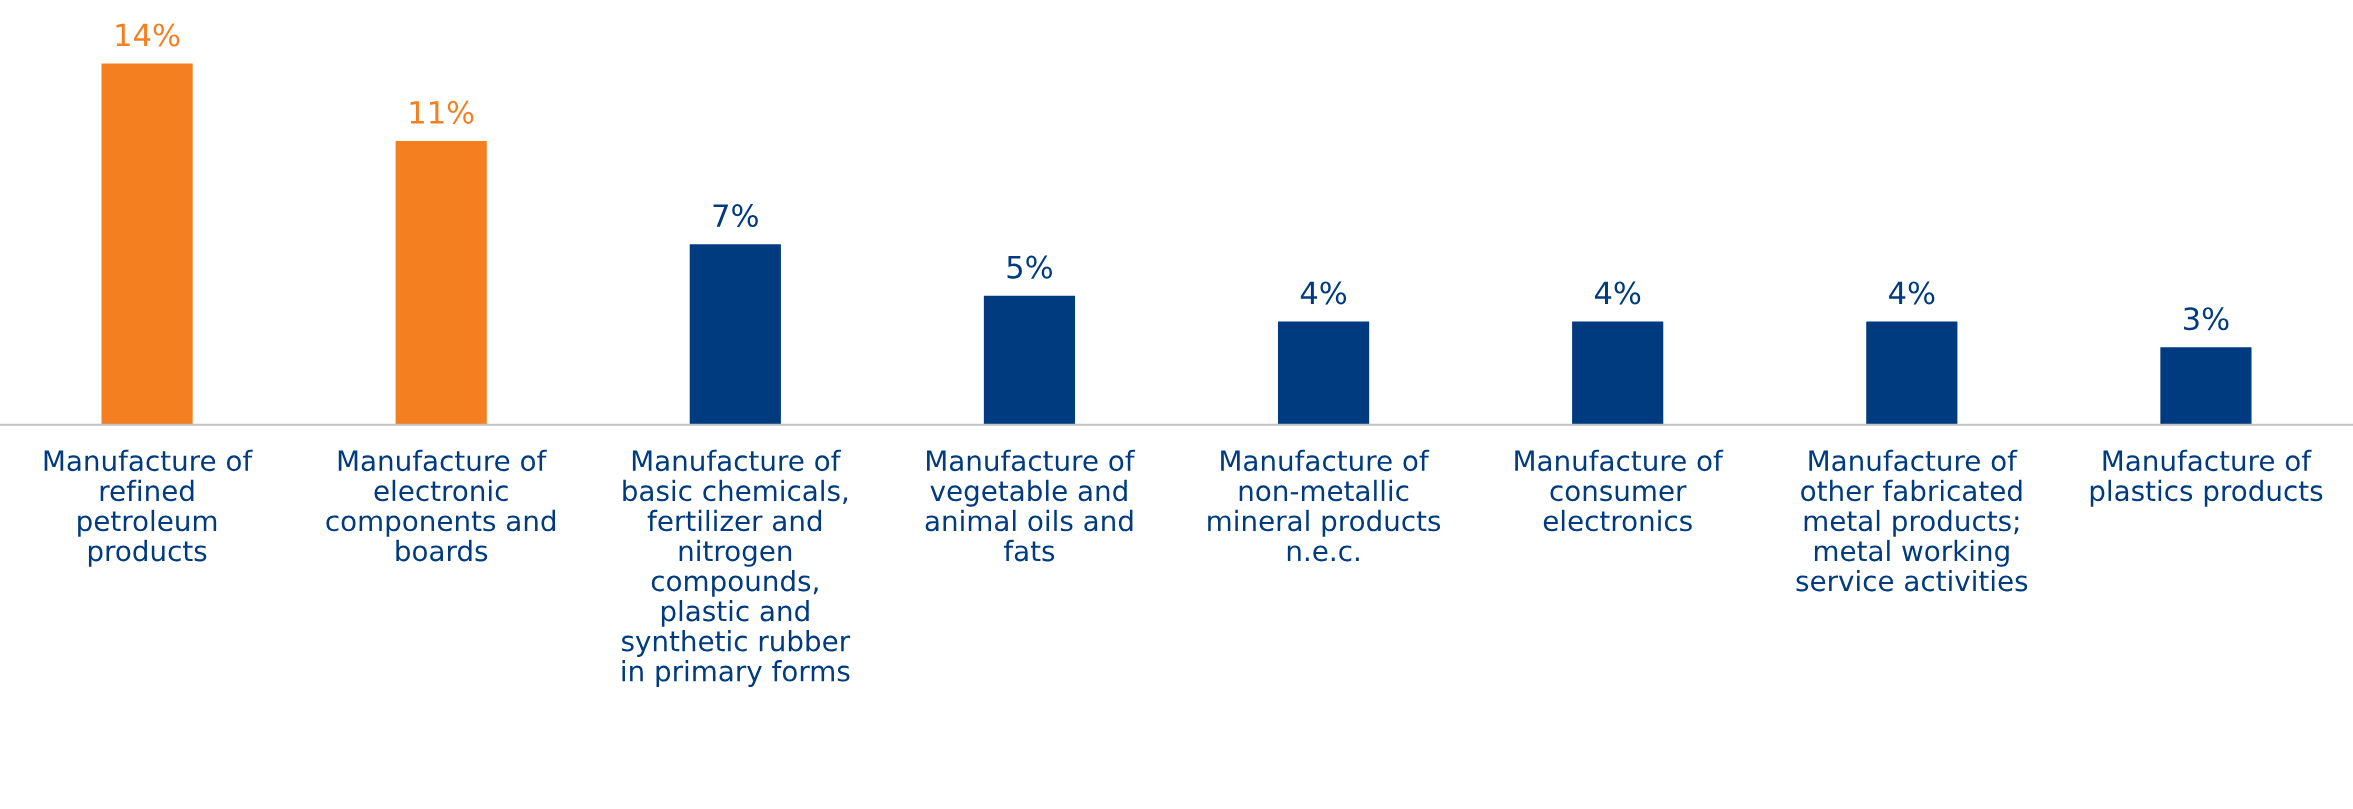  Describe the element at coordinates (1324, 505) in the screenshot. I see `x-tick-label: Manufacture of non-metallic mineral products n.e.c.` at that location.